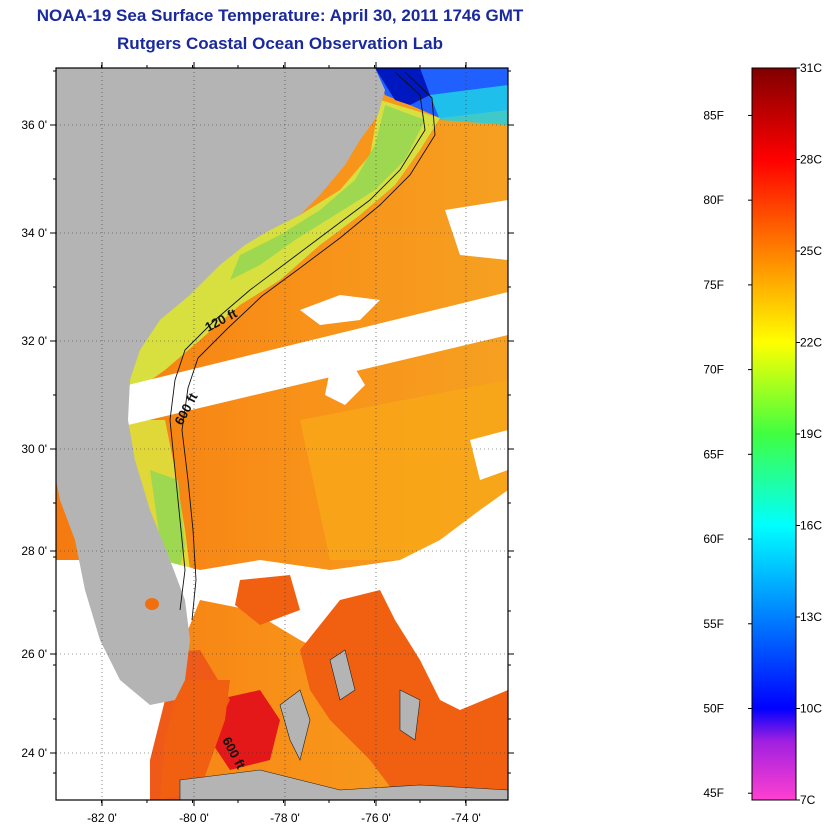 This screenshot has height=832, width=825. I want to click on colorbar-fahrenheit-label: 45F, so click(713, 793).